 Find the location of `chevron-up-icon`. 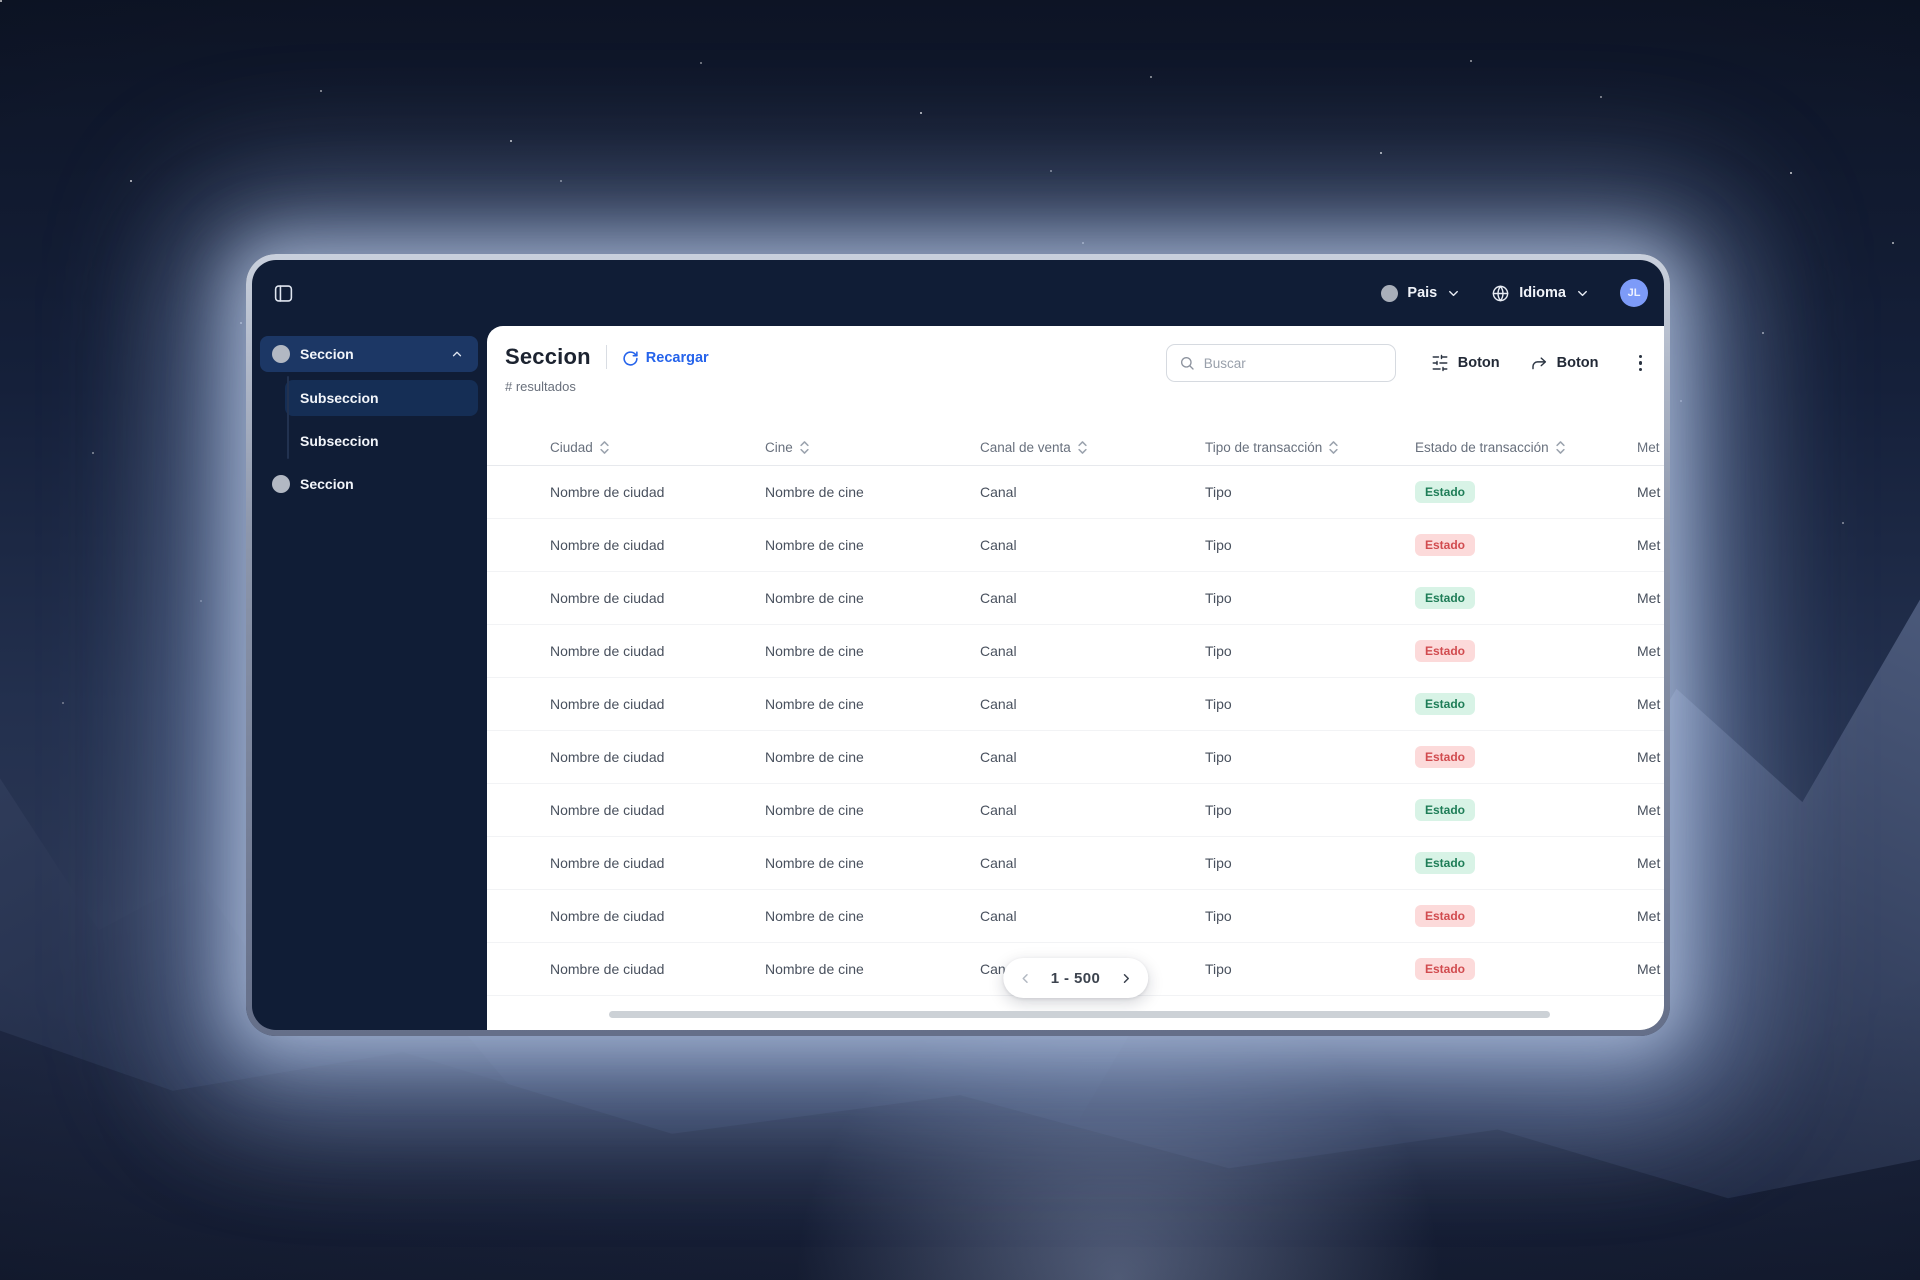

chevron-up-icon is located at coordinates (457, 354).